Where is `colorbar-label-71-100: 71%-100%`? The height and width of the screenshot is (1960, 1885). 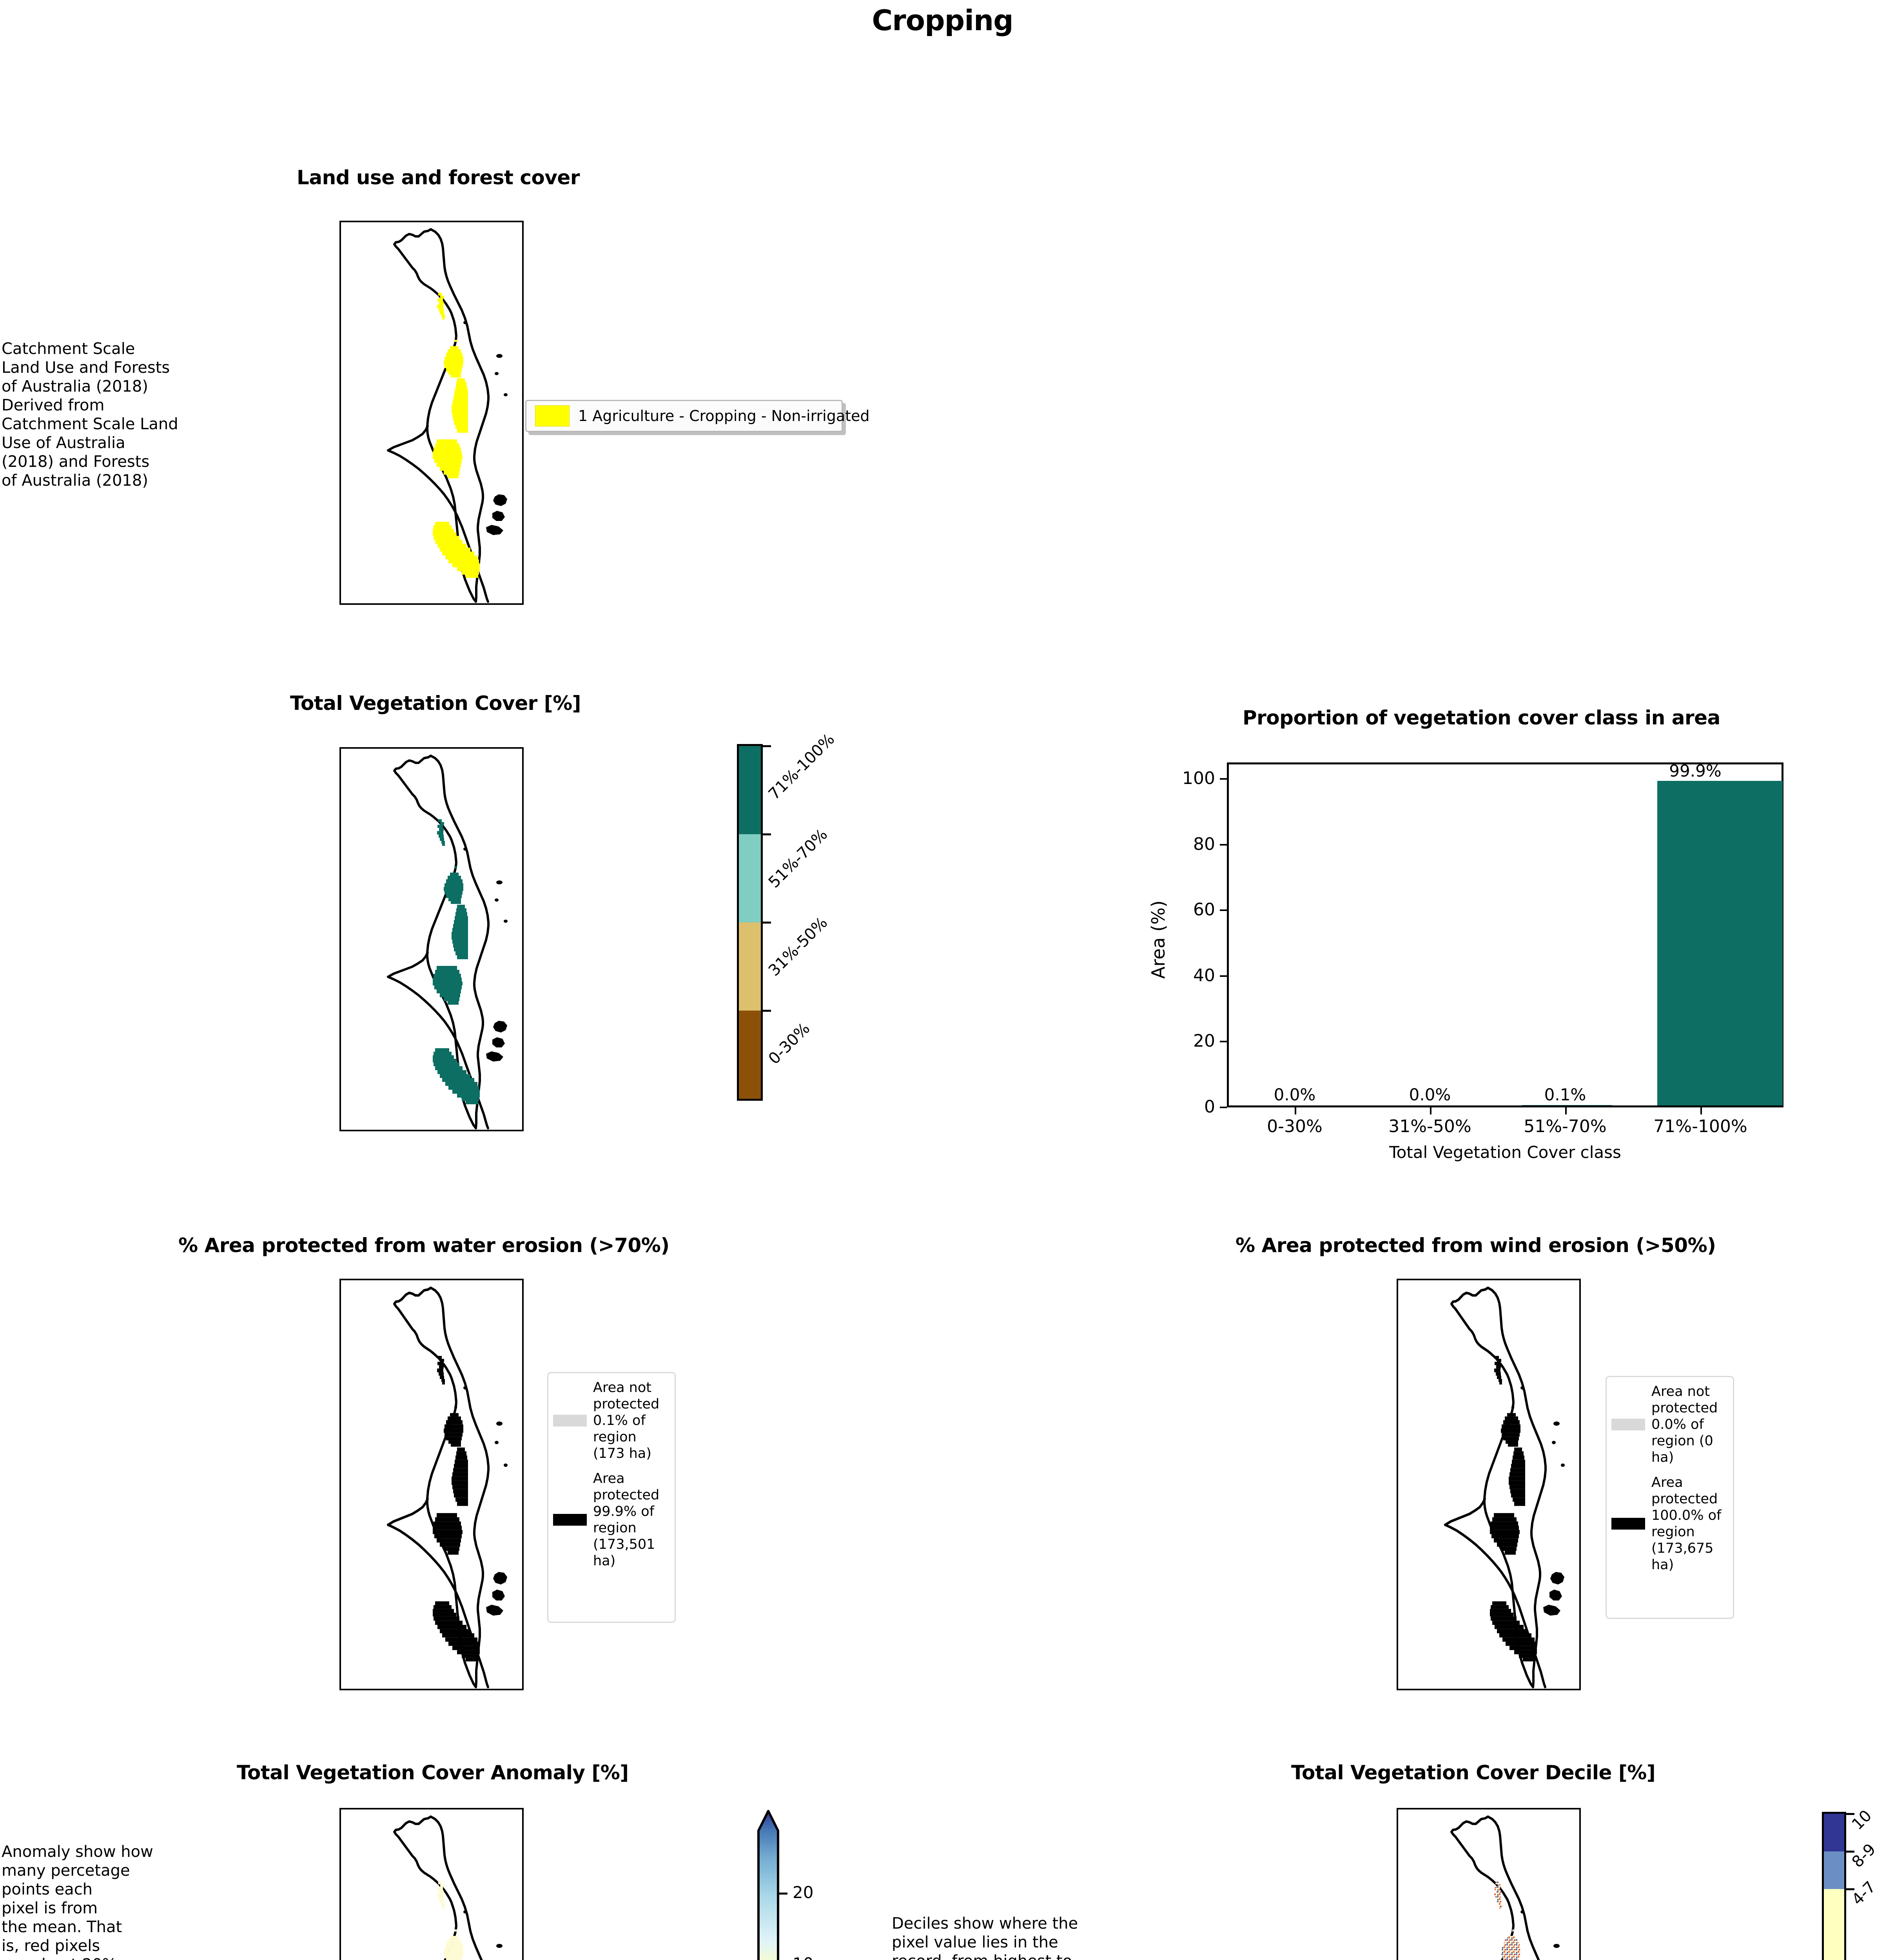
colorbar-label-71-100: 71%-100% is located at coordinates (801, 767).